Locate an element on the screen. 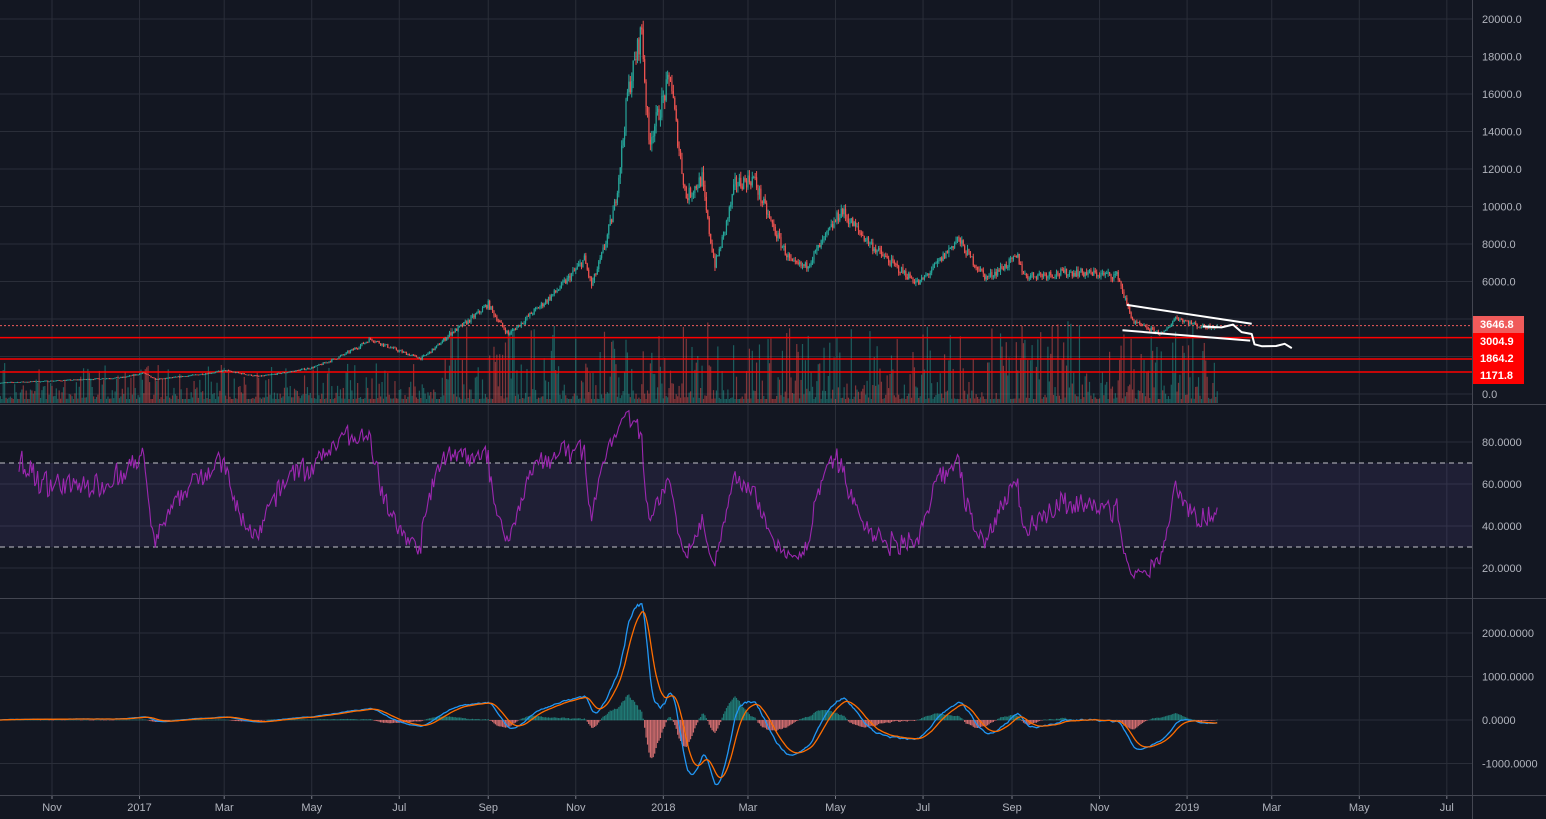  upper-trendline is located at coordinates (1189, 314).